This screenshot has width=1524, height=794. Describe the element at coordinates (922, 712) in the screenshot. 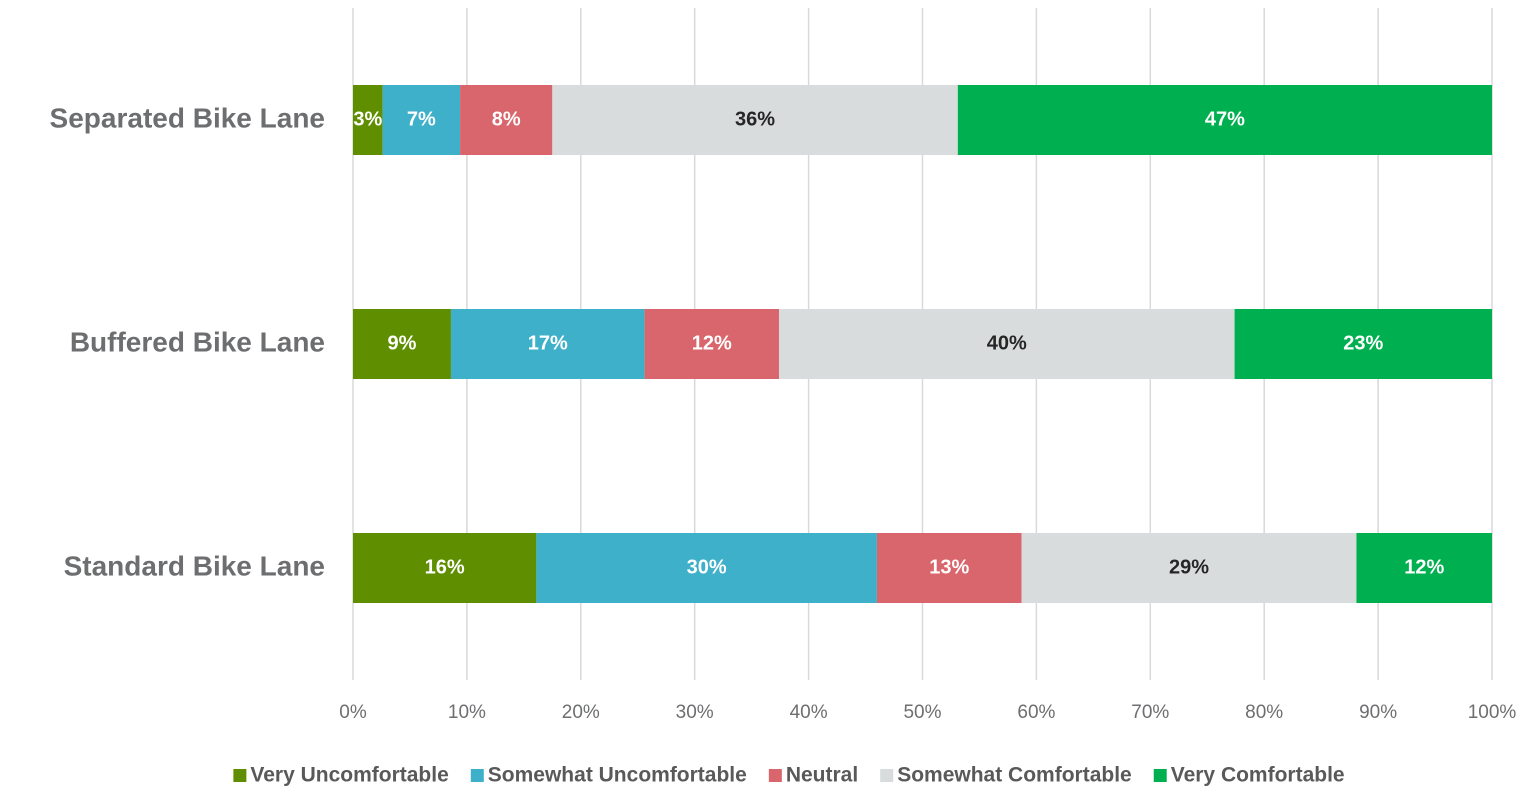

I see `x-tick-label: 50%` at that location.